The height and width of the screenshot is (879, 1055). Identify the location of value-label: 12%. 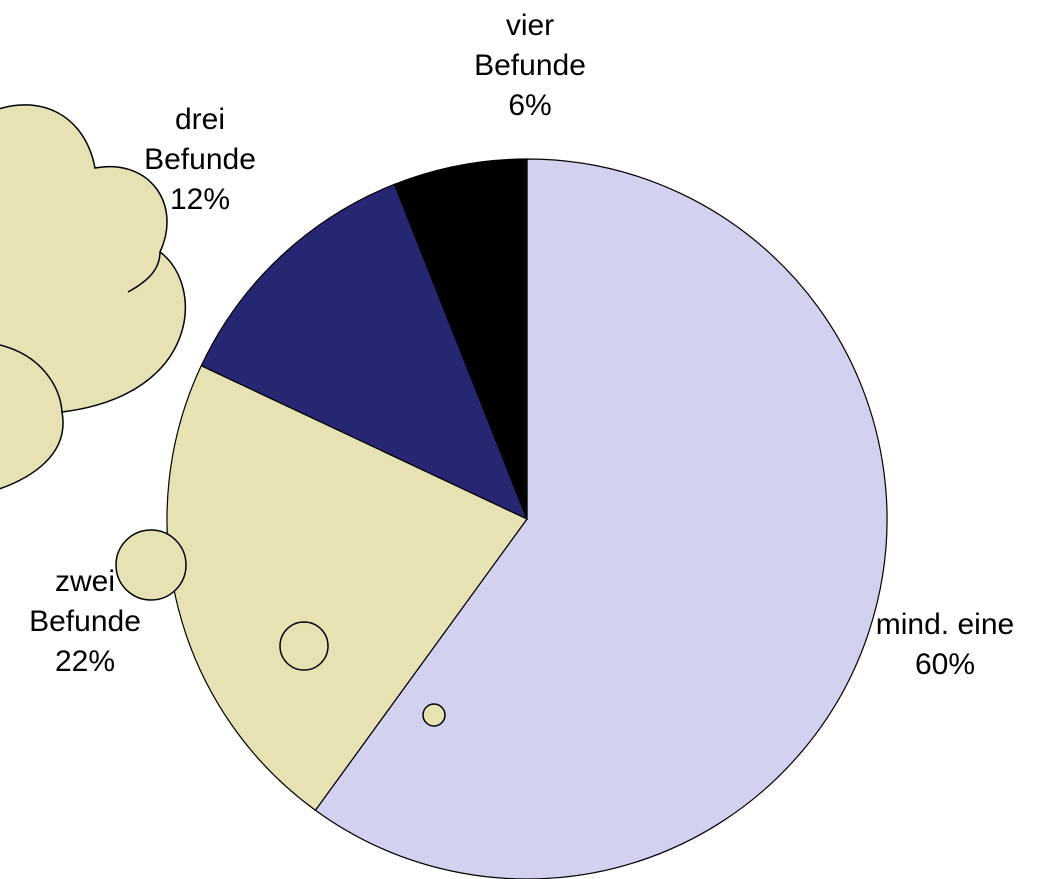
(200, 199).